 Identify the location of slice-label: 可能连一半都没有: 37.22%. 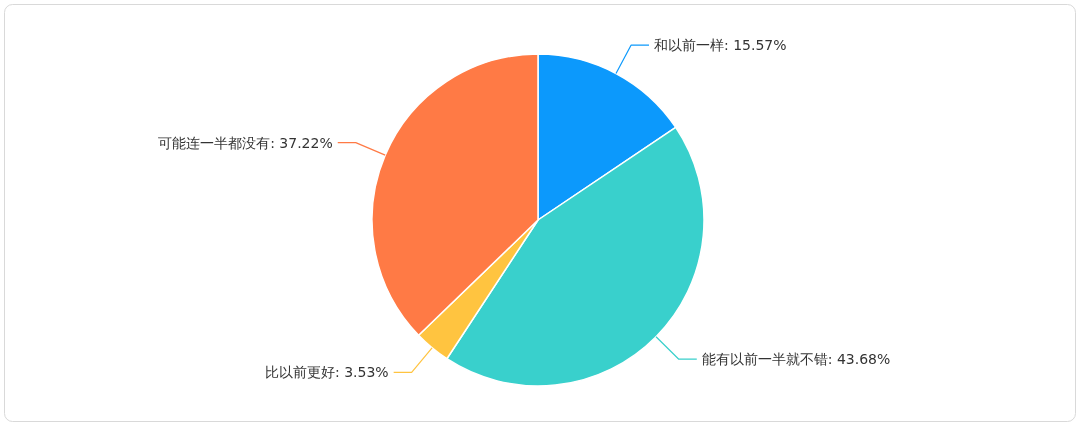
(245, 142).